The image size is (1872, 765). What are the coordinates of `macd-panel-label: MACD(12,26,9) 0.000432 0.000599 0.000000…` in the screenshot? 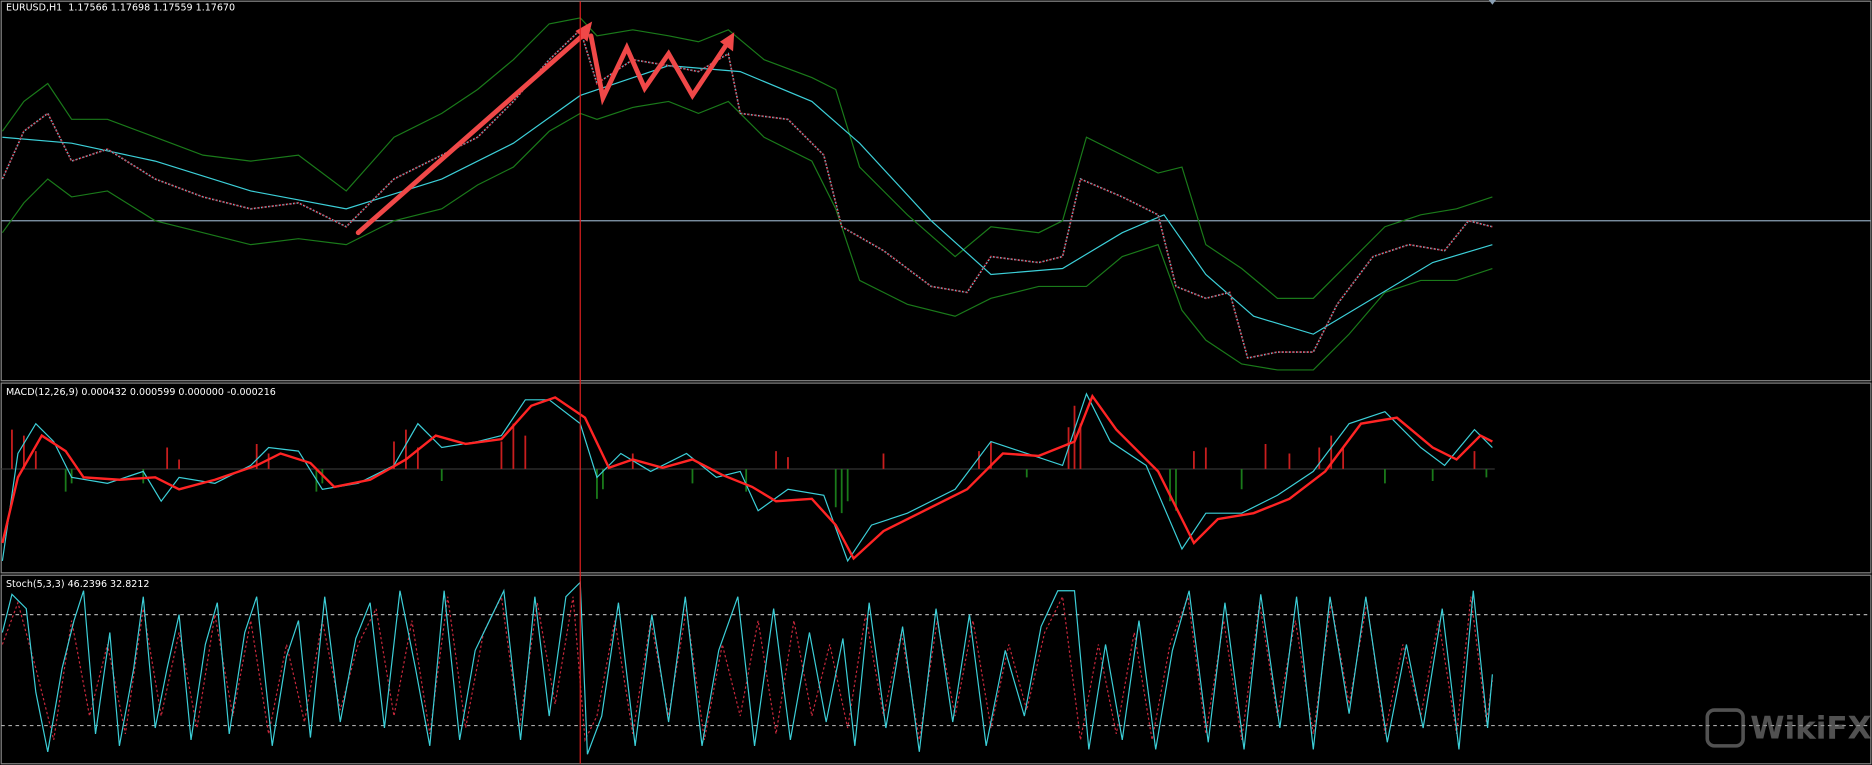 It's located at (141, 392).